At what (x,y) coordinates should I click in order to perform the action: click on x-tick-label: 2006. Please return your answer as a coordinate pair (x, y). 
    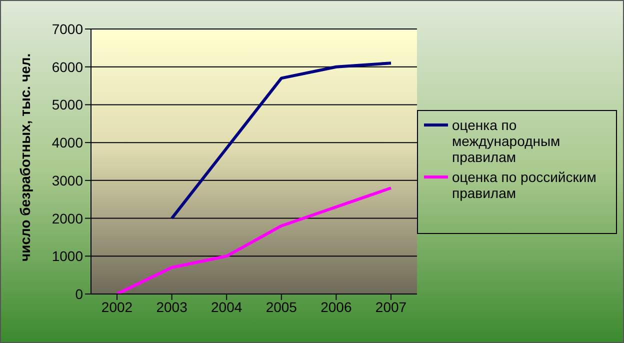
    Looking at the image, I should click on (336, 306).